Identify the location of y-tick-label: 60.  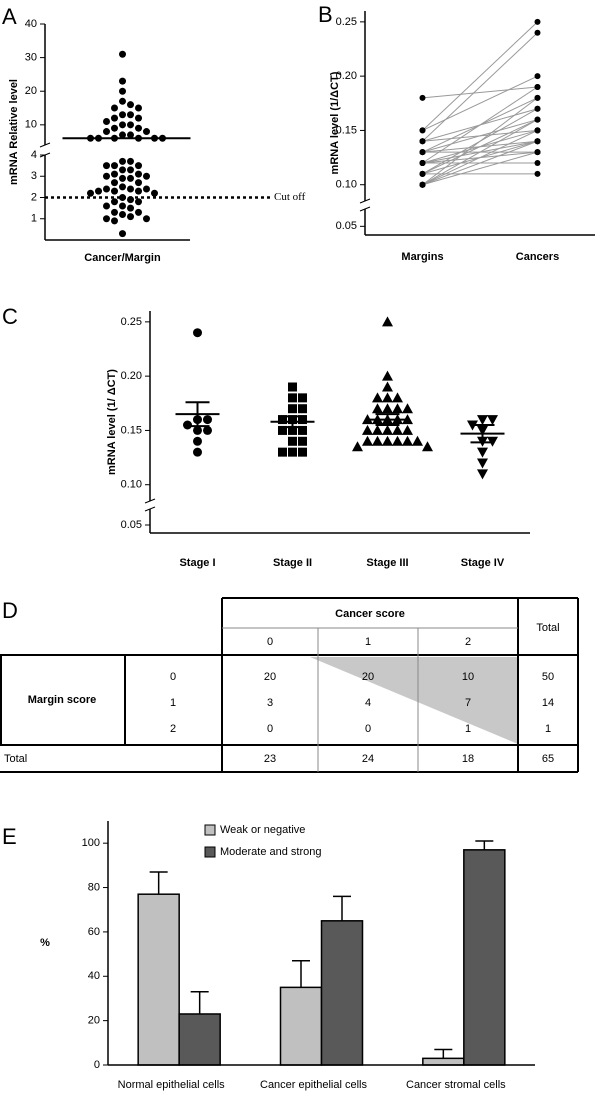
(94, 932).